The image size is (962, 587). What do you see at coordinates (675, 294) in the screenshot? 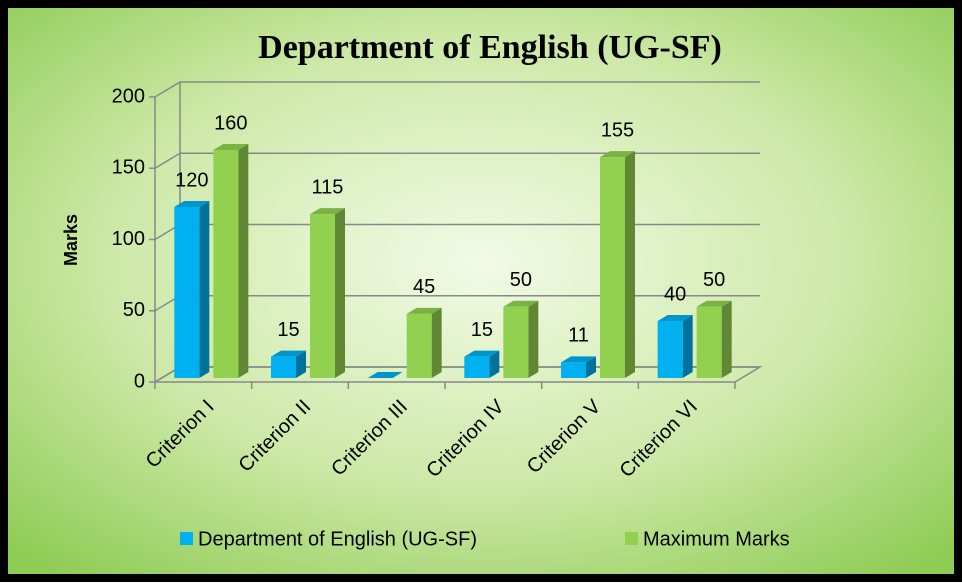
I see `data-label: 40` at bounding box center [675, 294].